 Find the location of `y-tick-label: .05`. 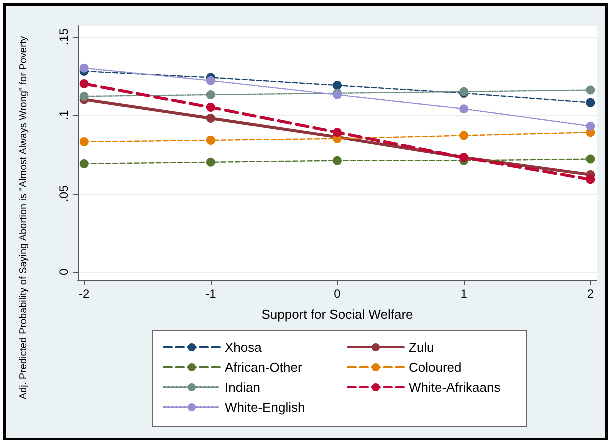

y-tick-label: .05 is located at coordinates (64, 193).